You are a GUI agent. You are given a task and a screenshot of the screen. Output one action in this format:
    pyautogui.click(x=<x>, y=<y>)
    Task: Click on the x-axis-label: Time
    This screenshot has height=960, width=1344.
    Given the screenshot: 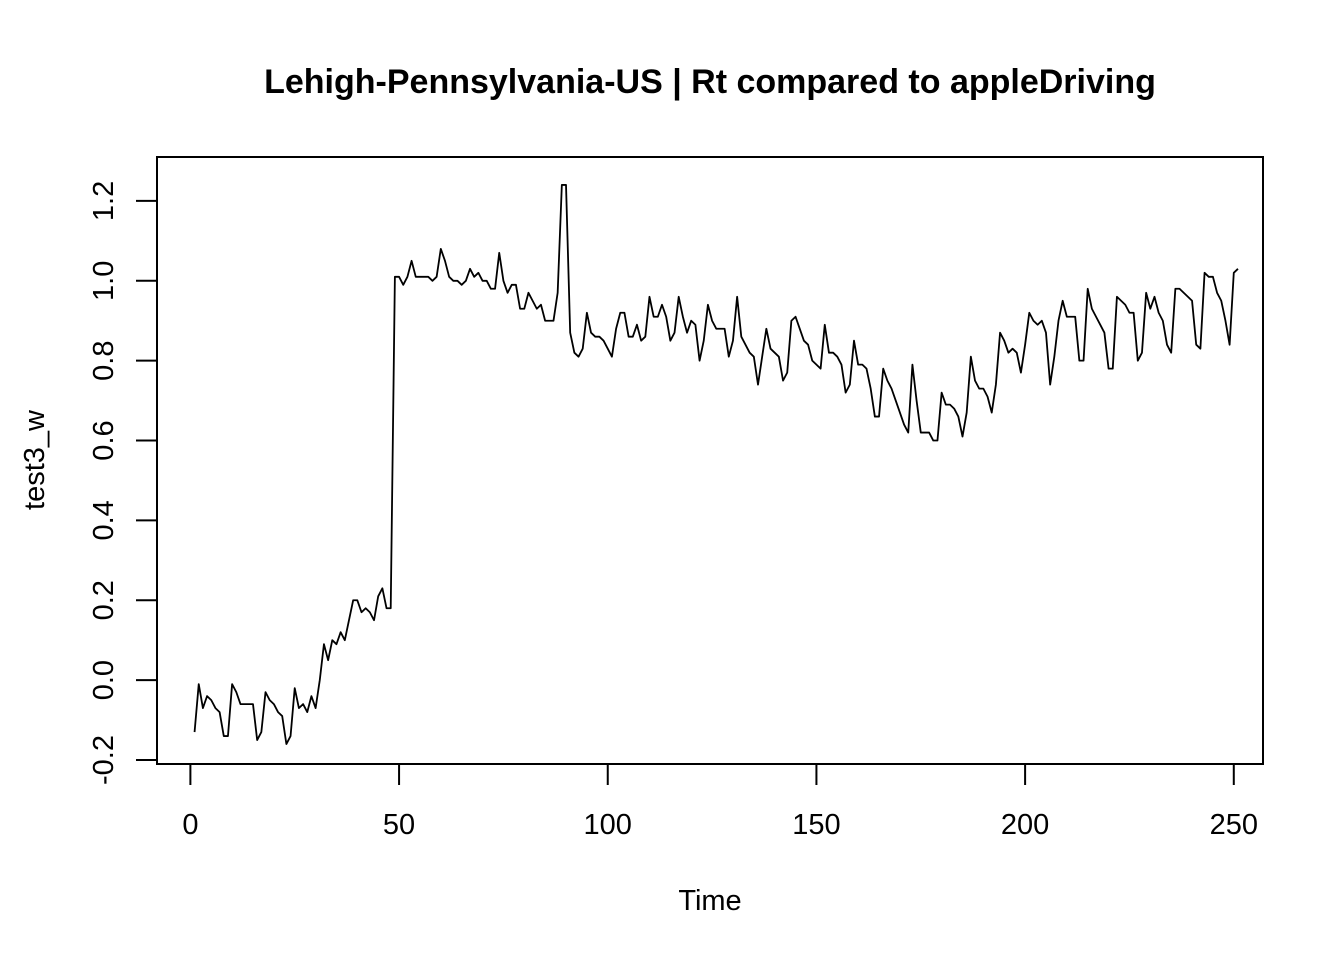 What is the action you would take?
    pyautogui.click(x=709, y=901)
    